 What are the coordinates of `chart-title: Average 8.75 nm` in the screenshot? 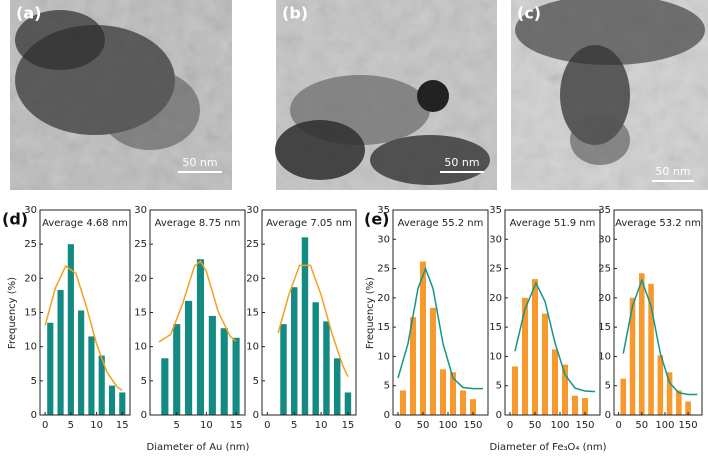 It's located at (198, 223).